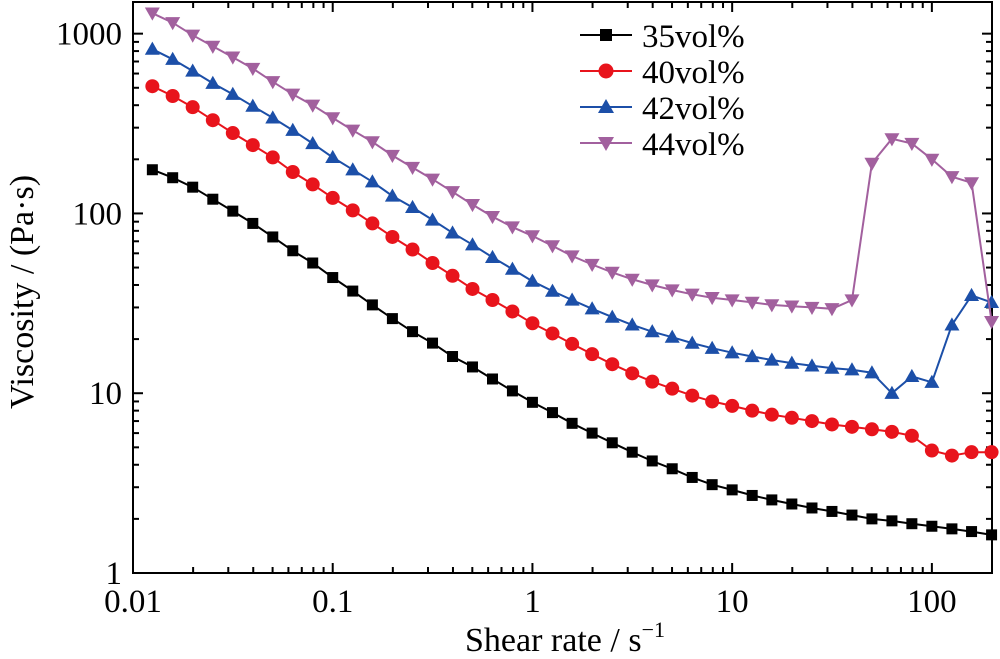  What do you see at coordinates (693, 73) in the screenshot?
I see `legend-label: 40vol%` at bounding box center [693, 73].